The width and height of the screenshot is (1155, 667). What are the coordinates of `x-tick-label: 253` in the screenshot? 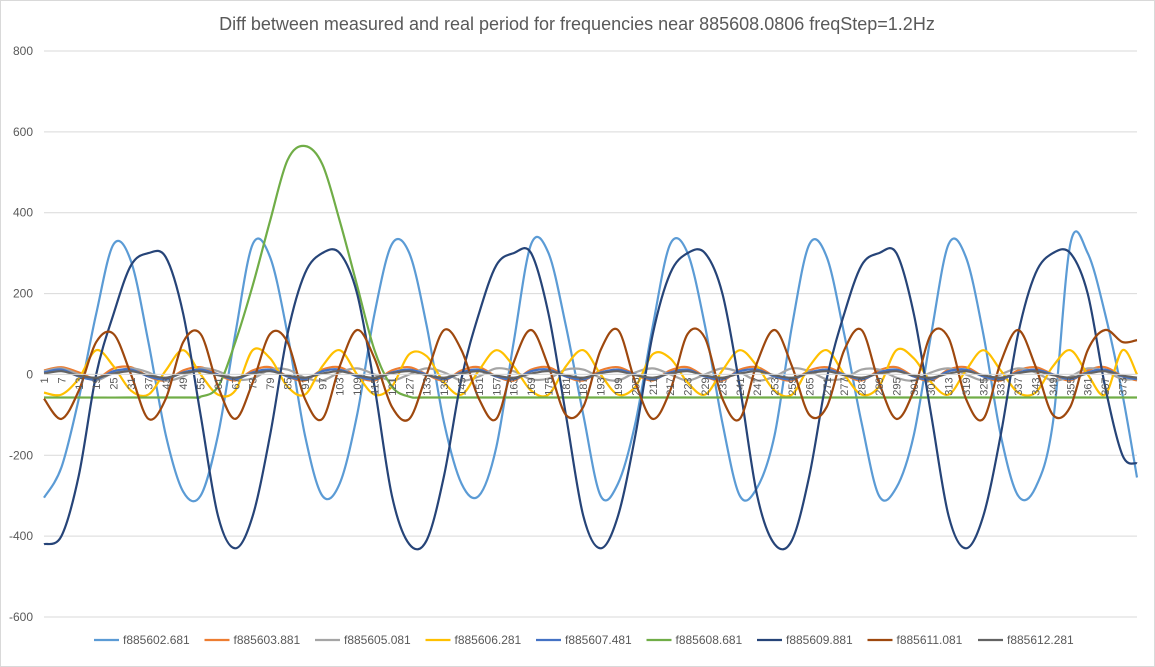 It's located at (776, 386).